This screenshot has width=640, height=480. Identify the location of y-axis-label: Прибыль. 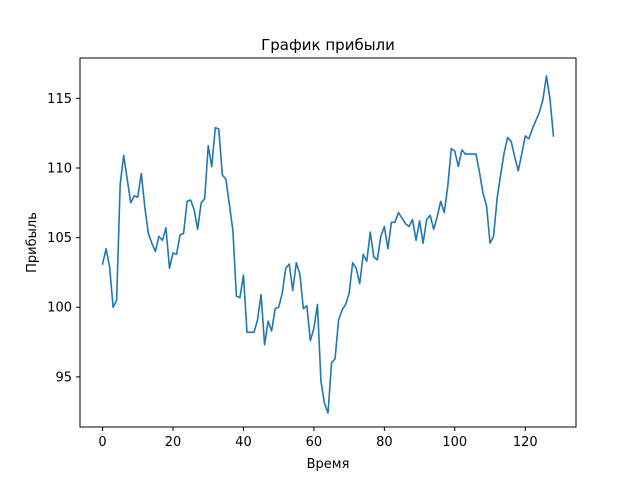
(32, 242).